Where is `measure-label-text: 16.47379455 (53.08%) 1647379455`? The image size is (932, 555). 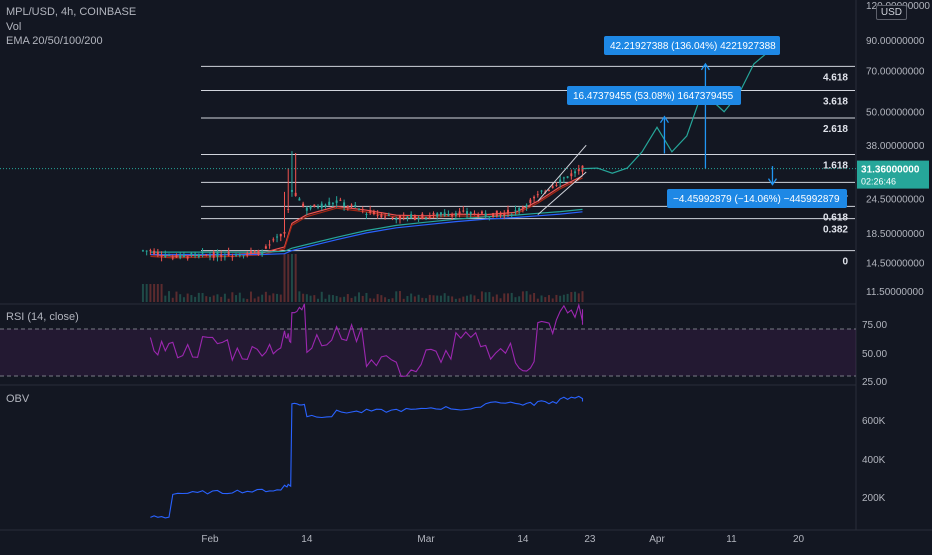 measure-label-text: 16.47379455 (53.08%) 1647379455 is located at coordinates (653, 96).